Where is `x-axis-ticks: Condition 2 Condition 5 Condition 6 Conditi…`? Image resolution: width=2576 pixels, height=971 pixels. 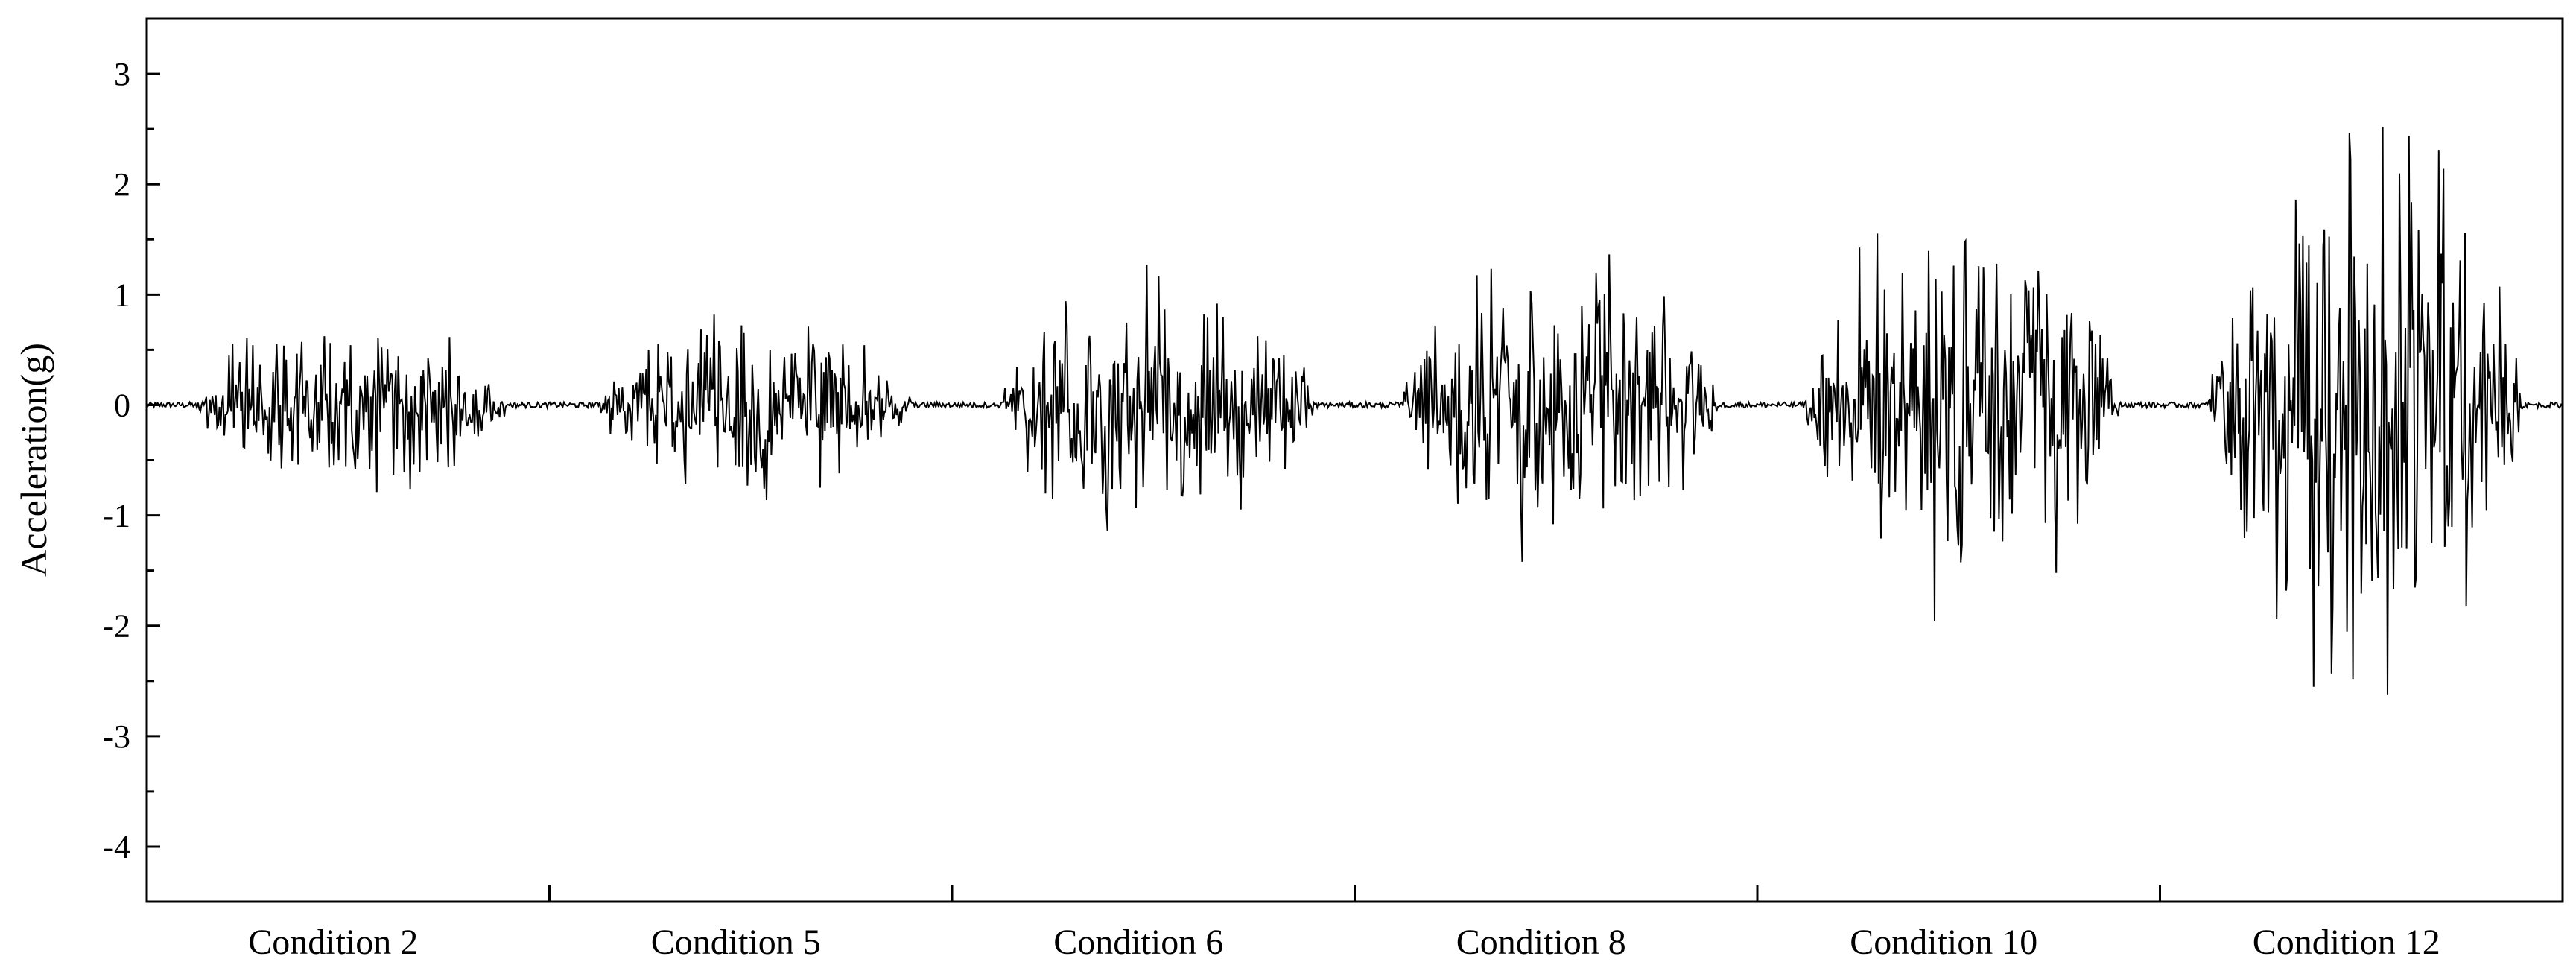
x-axis-ticks: Condition 2 Condition 5 Condition 6 Conditi… is located at coordinates (1344, 923).